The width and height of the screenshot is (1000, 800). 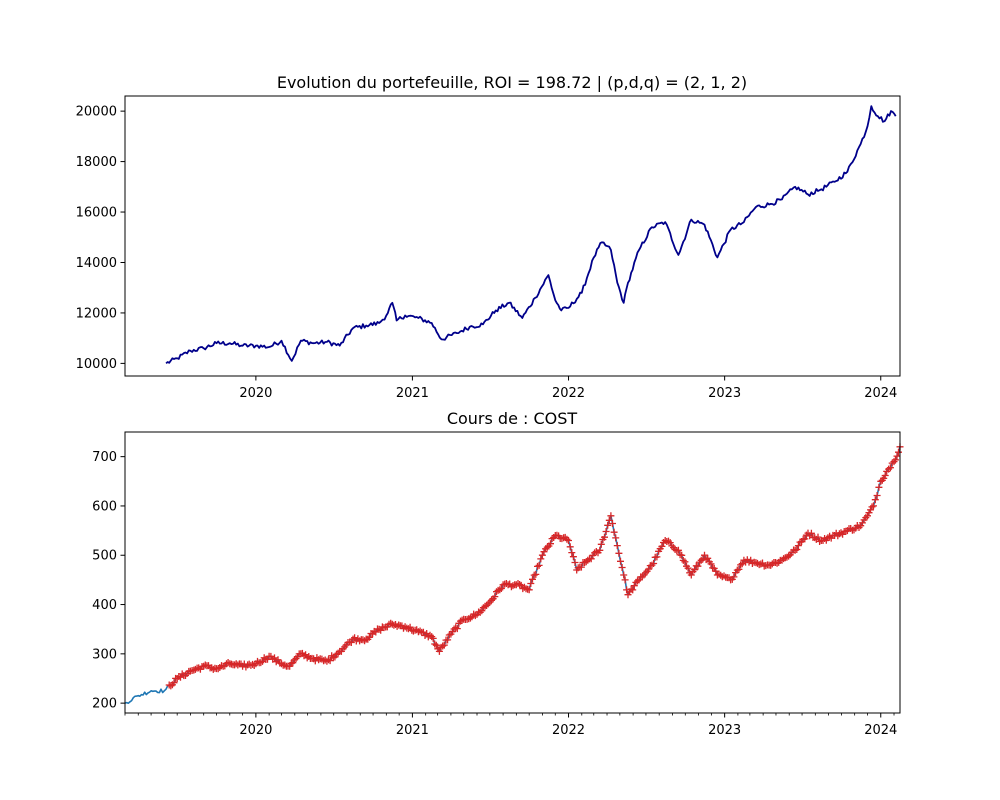 What do you see at coordinates (104, 704) in the screenshot?
I see `y-tick-label: 200` at bounding box center [104, 704].